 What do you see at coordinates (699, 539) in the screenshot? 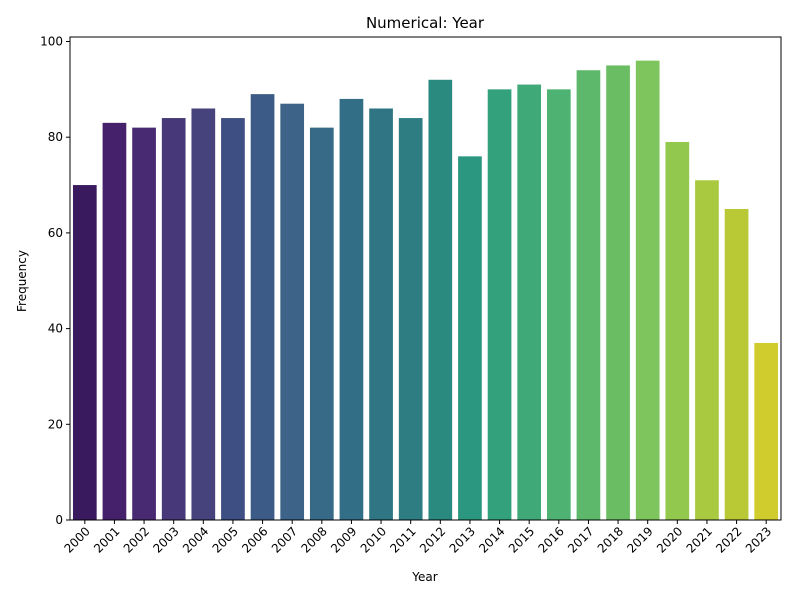
I see `x-tick-label: 2021` at bounding box center [699, 539].